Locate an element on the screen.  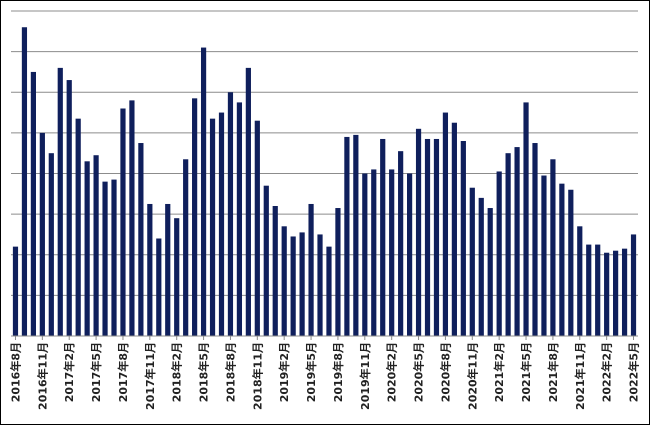
x-tick-label: 2021年11月 is located at coordinates (580, 376).